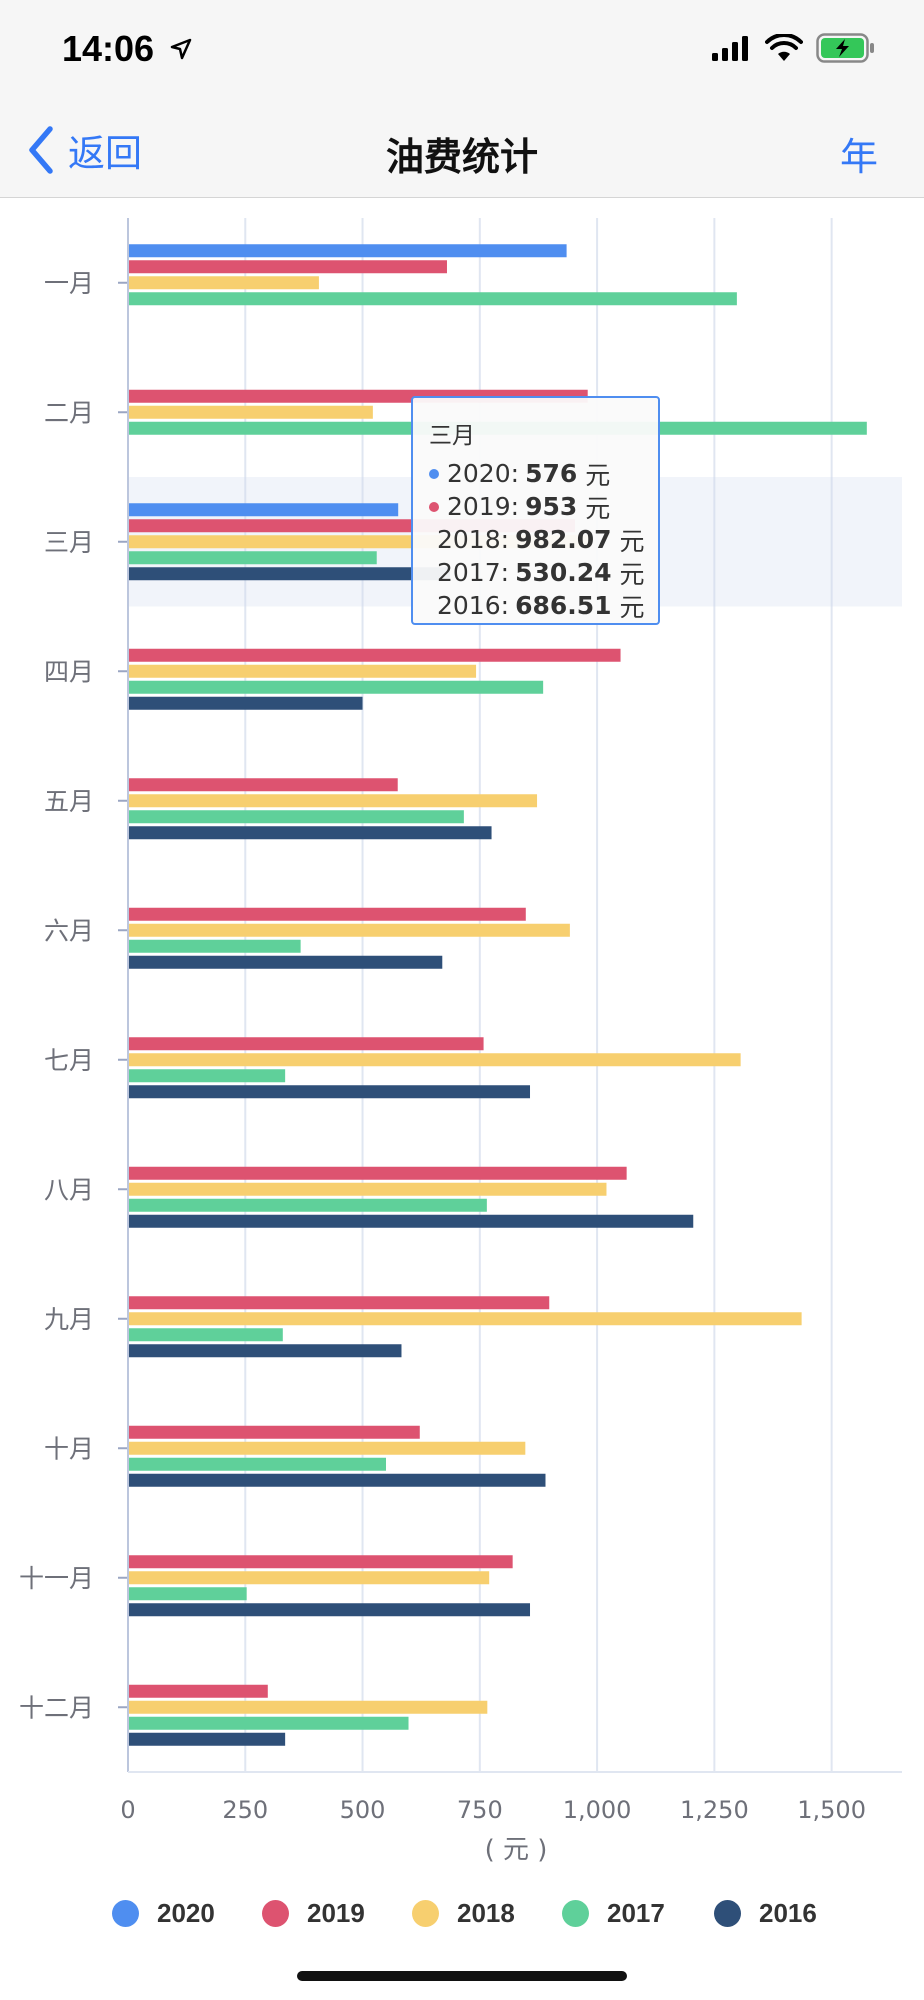 Image resolution: width=924 pixels, height=2000 pixels. Describe the element at coordinates (516, 1850) in the screenshot. I see `x-axis-title: ( 元 )` at that location.